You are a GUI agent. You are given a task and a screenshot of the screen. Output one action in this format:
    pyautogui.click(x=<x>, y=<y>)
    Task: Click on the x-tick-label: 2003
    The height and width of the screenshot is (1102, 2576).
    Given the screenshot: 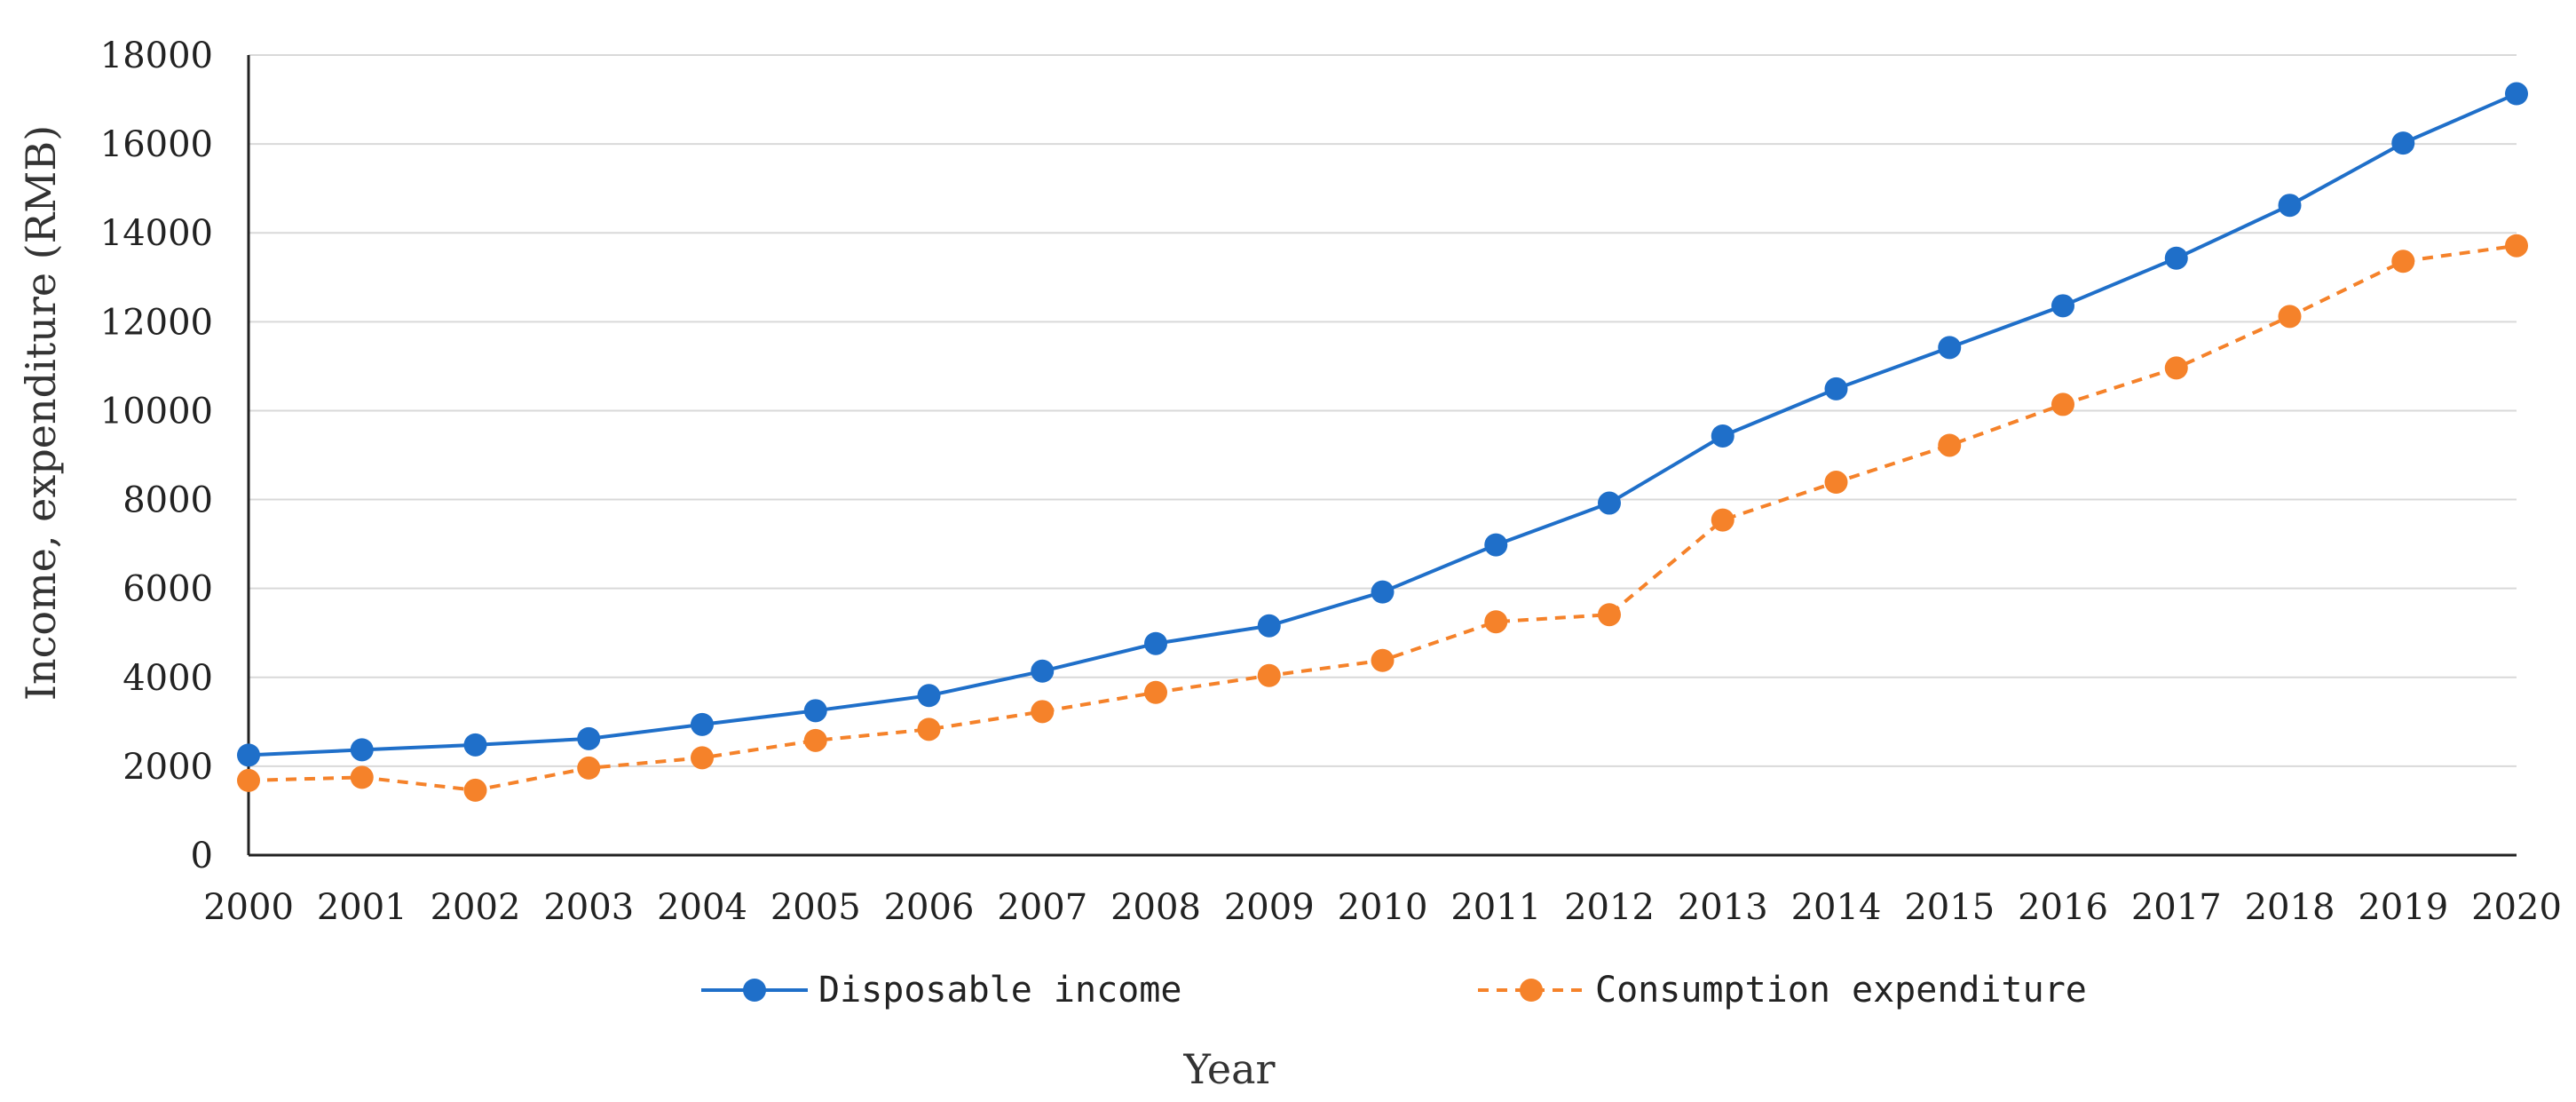 What is the action you would take?
    pyautogui.click(x=588, y=907)
    